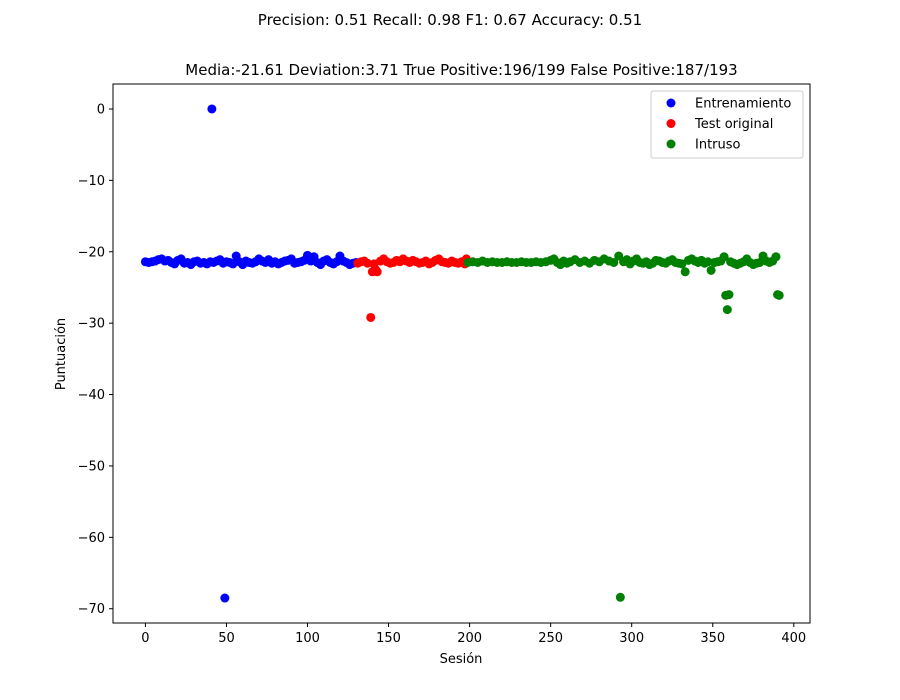 This screenshot has width=900, height=700. I want to click on legend-frame, so click(727, 124).